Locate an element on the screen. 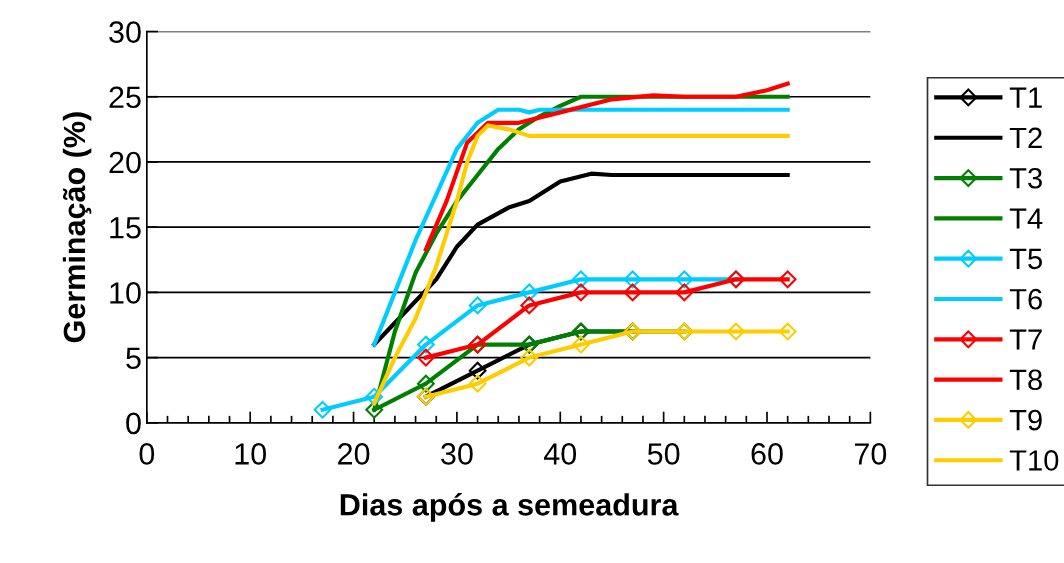  x-tick-label: 30 is located at coordinates (457, 454).